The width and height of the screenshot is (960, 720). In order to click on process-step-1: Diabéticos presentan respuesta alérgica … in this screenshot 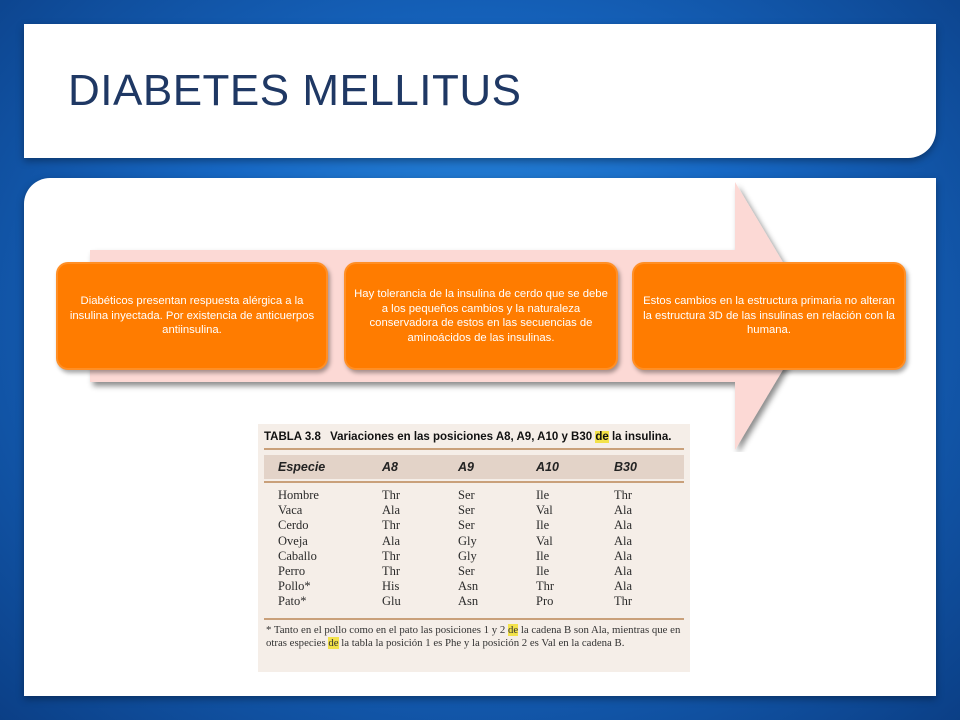, I will do `click(192, 316)`.